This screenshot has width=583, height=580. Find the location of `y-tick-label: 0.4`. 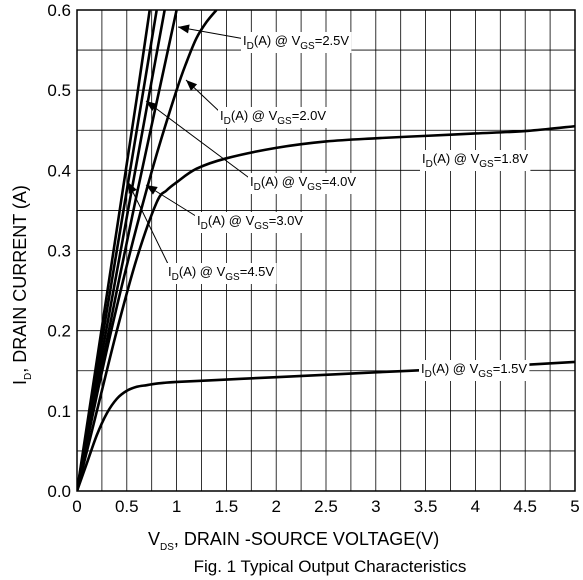

y-tick-label: 0.4 is located at coordinates (59, 170).